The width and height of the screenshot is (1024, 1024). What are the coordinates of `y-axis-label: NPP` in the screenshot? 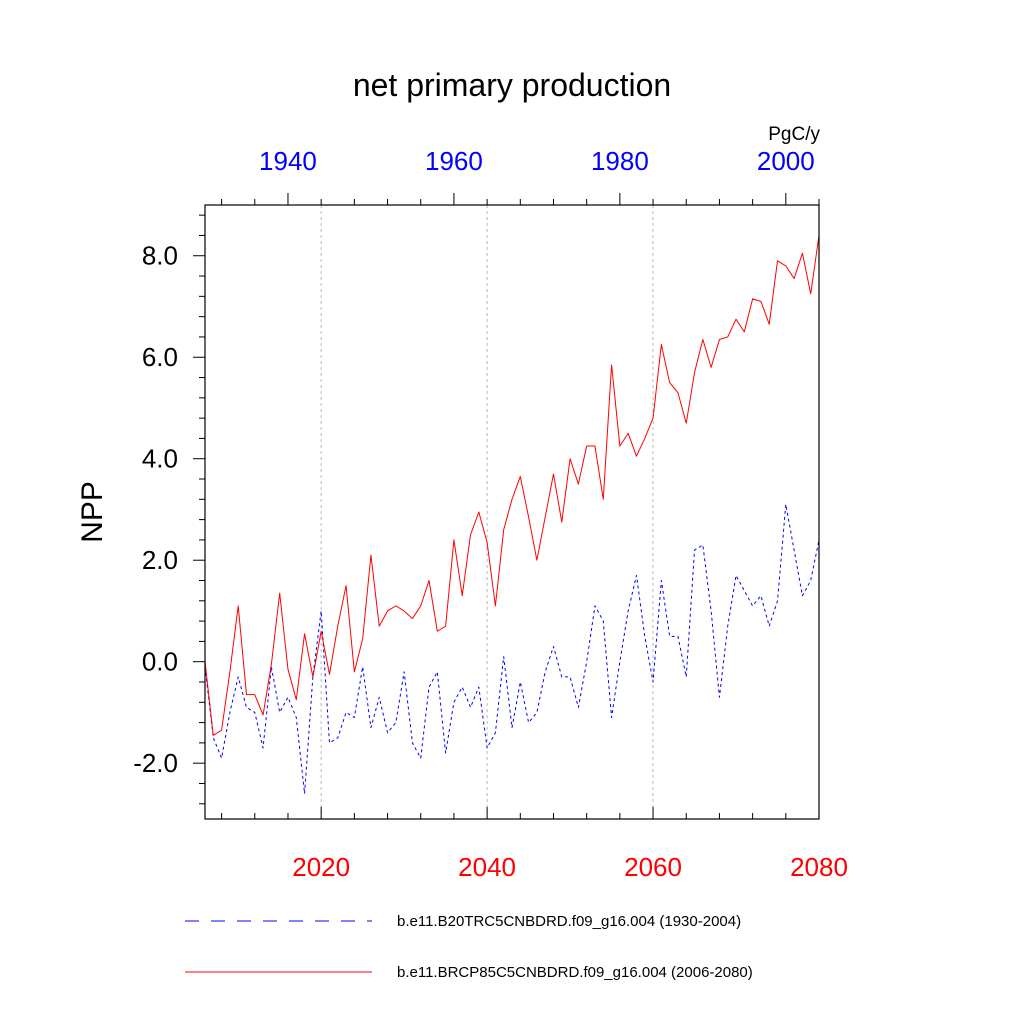 It's located at (92, 512).